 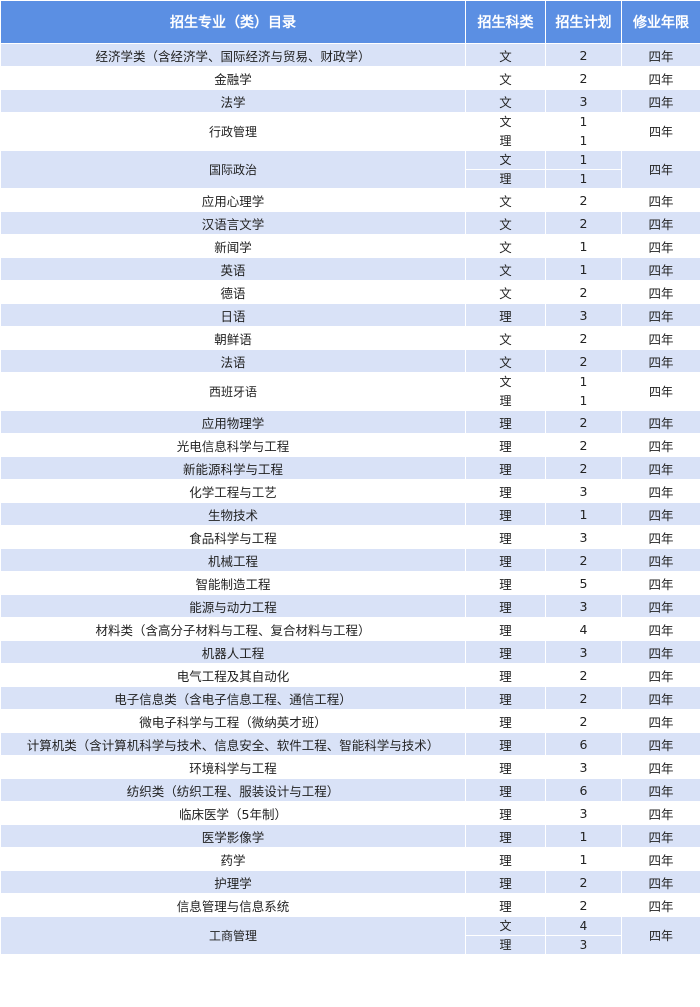 I want to click on major-name: 机器人工程, so click(x=233, y=652).